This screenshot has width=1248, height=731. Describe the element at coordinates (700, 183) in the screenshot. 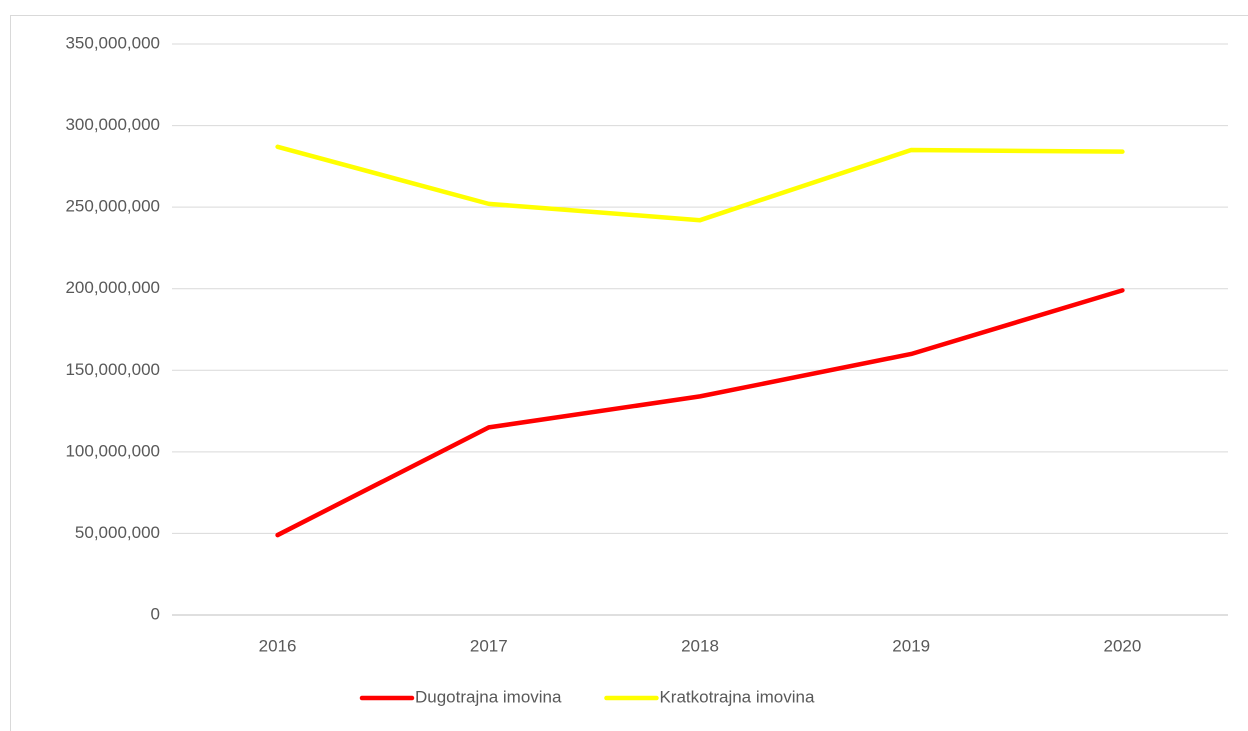

I see `series-line` at that location.